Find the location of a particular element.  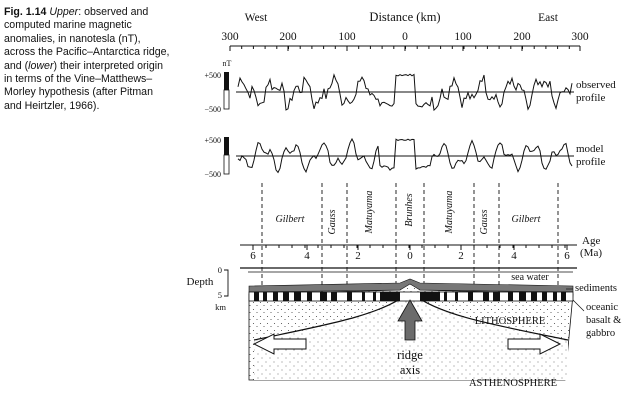

depth-tick-0: 0 is located at coordinates (220, 270).